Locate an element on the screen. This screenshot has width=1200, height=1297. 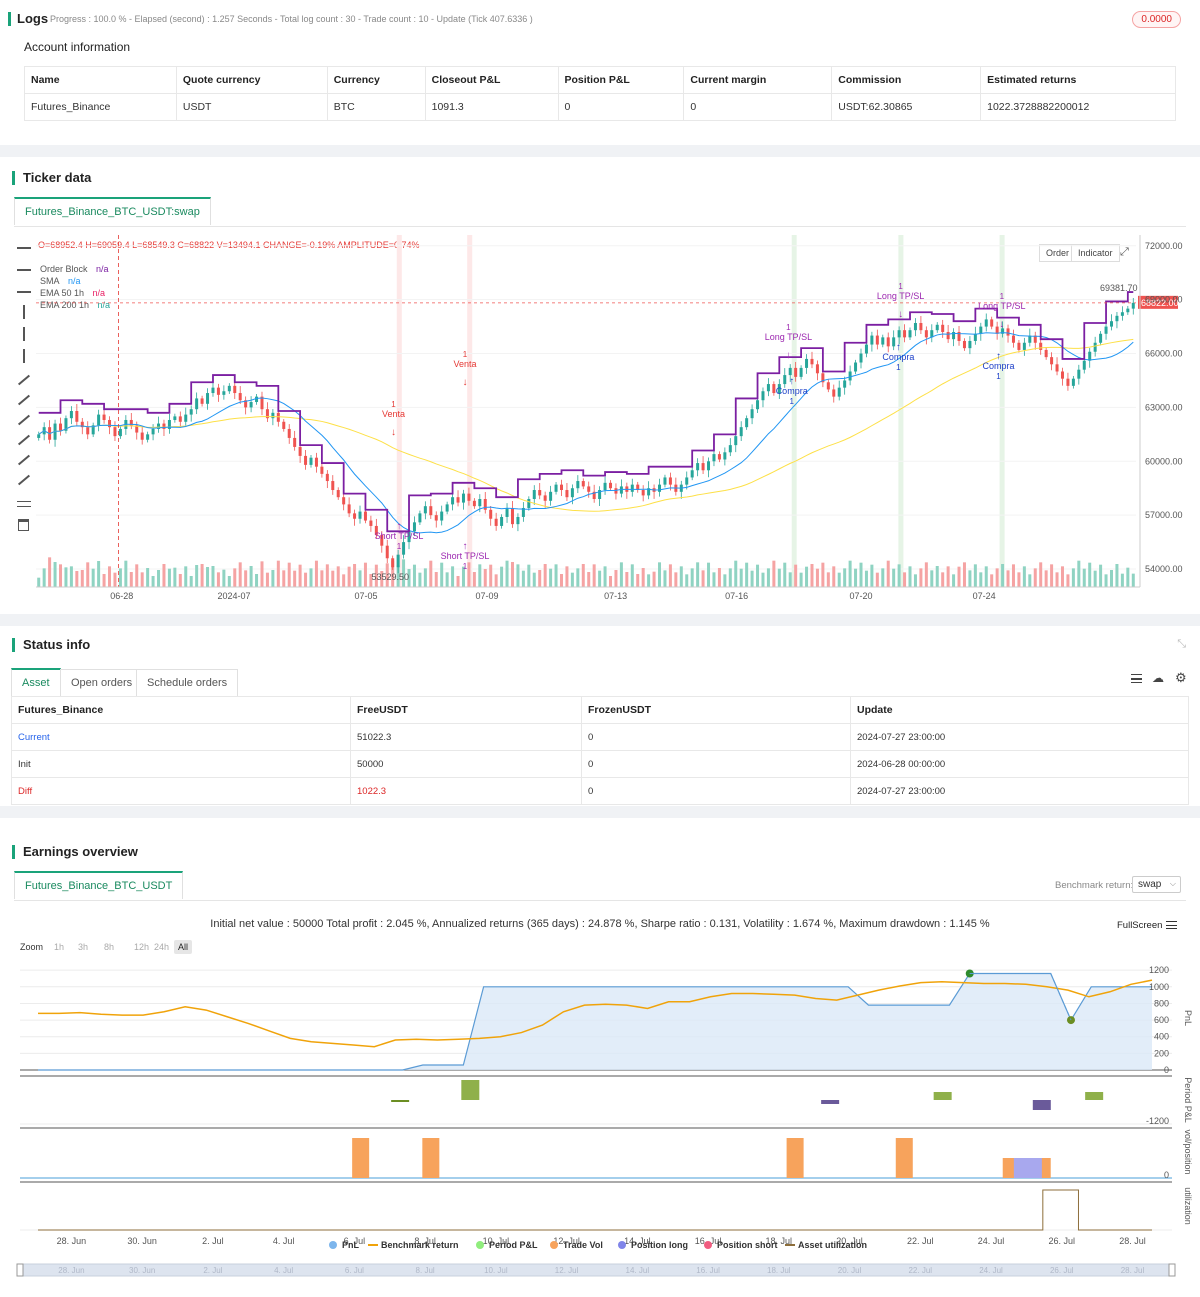
date-label: 6. Jul is located at coordinates (355, 1241).